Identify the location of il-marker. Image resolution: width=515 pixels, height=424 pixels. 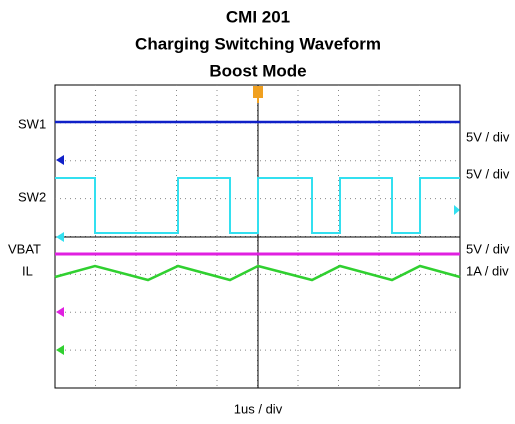
(60, 350).